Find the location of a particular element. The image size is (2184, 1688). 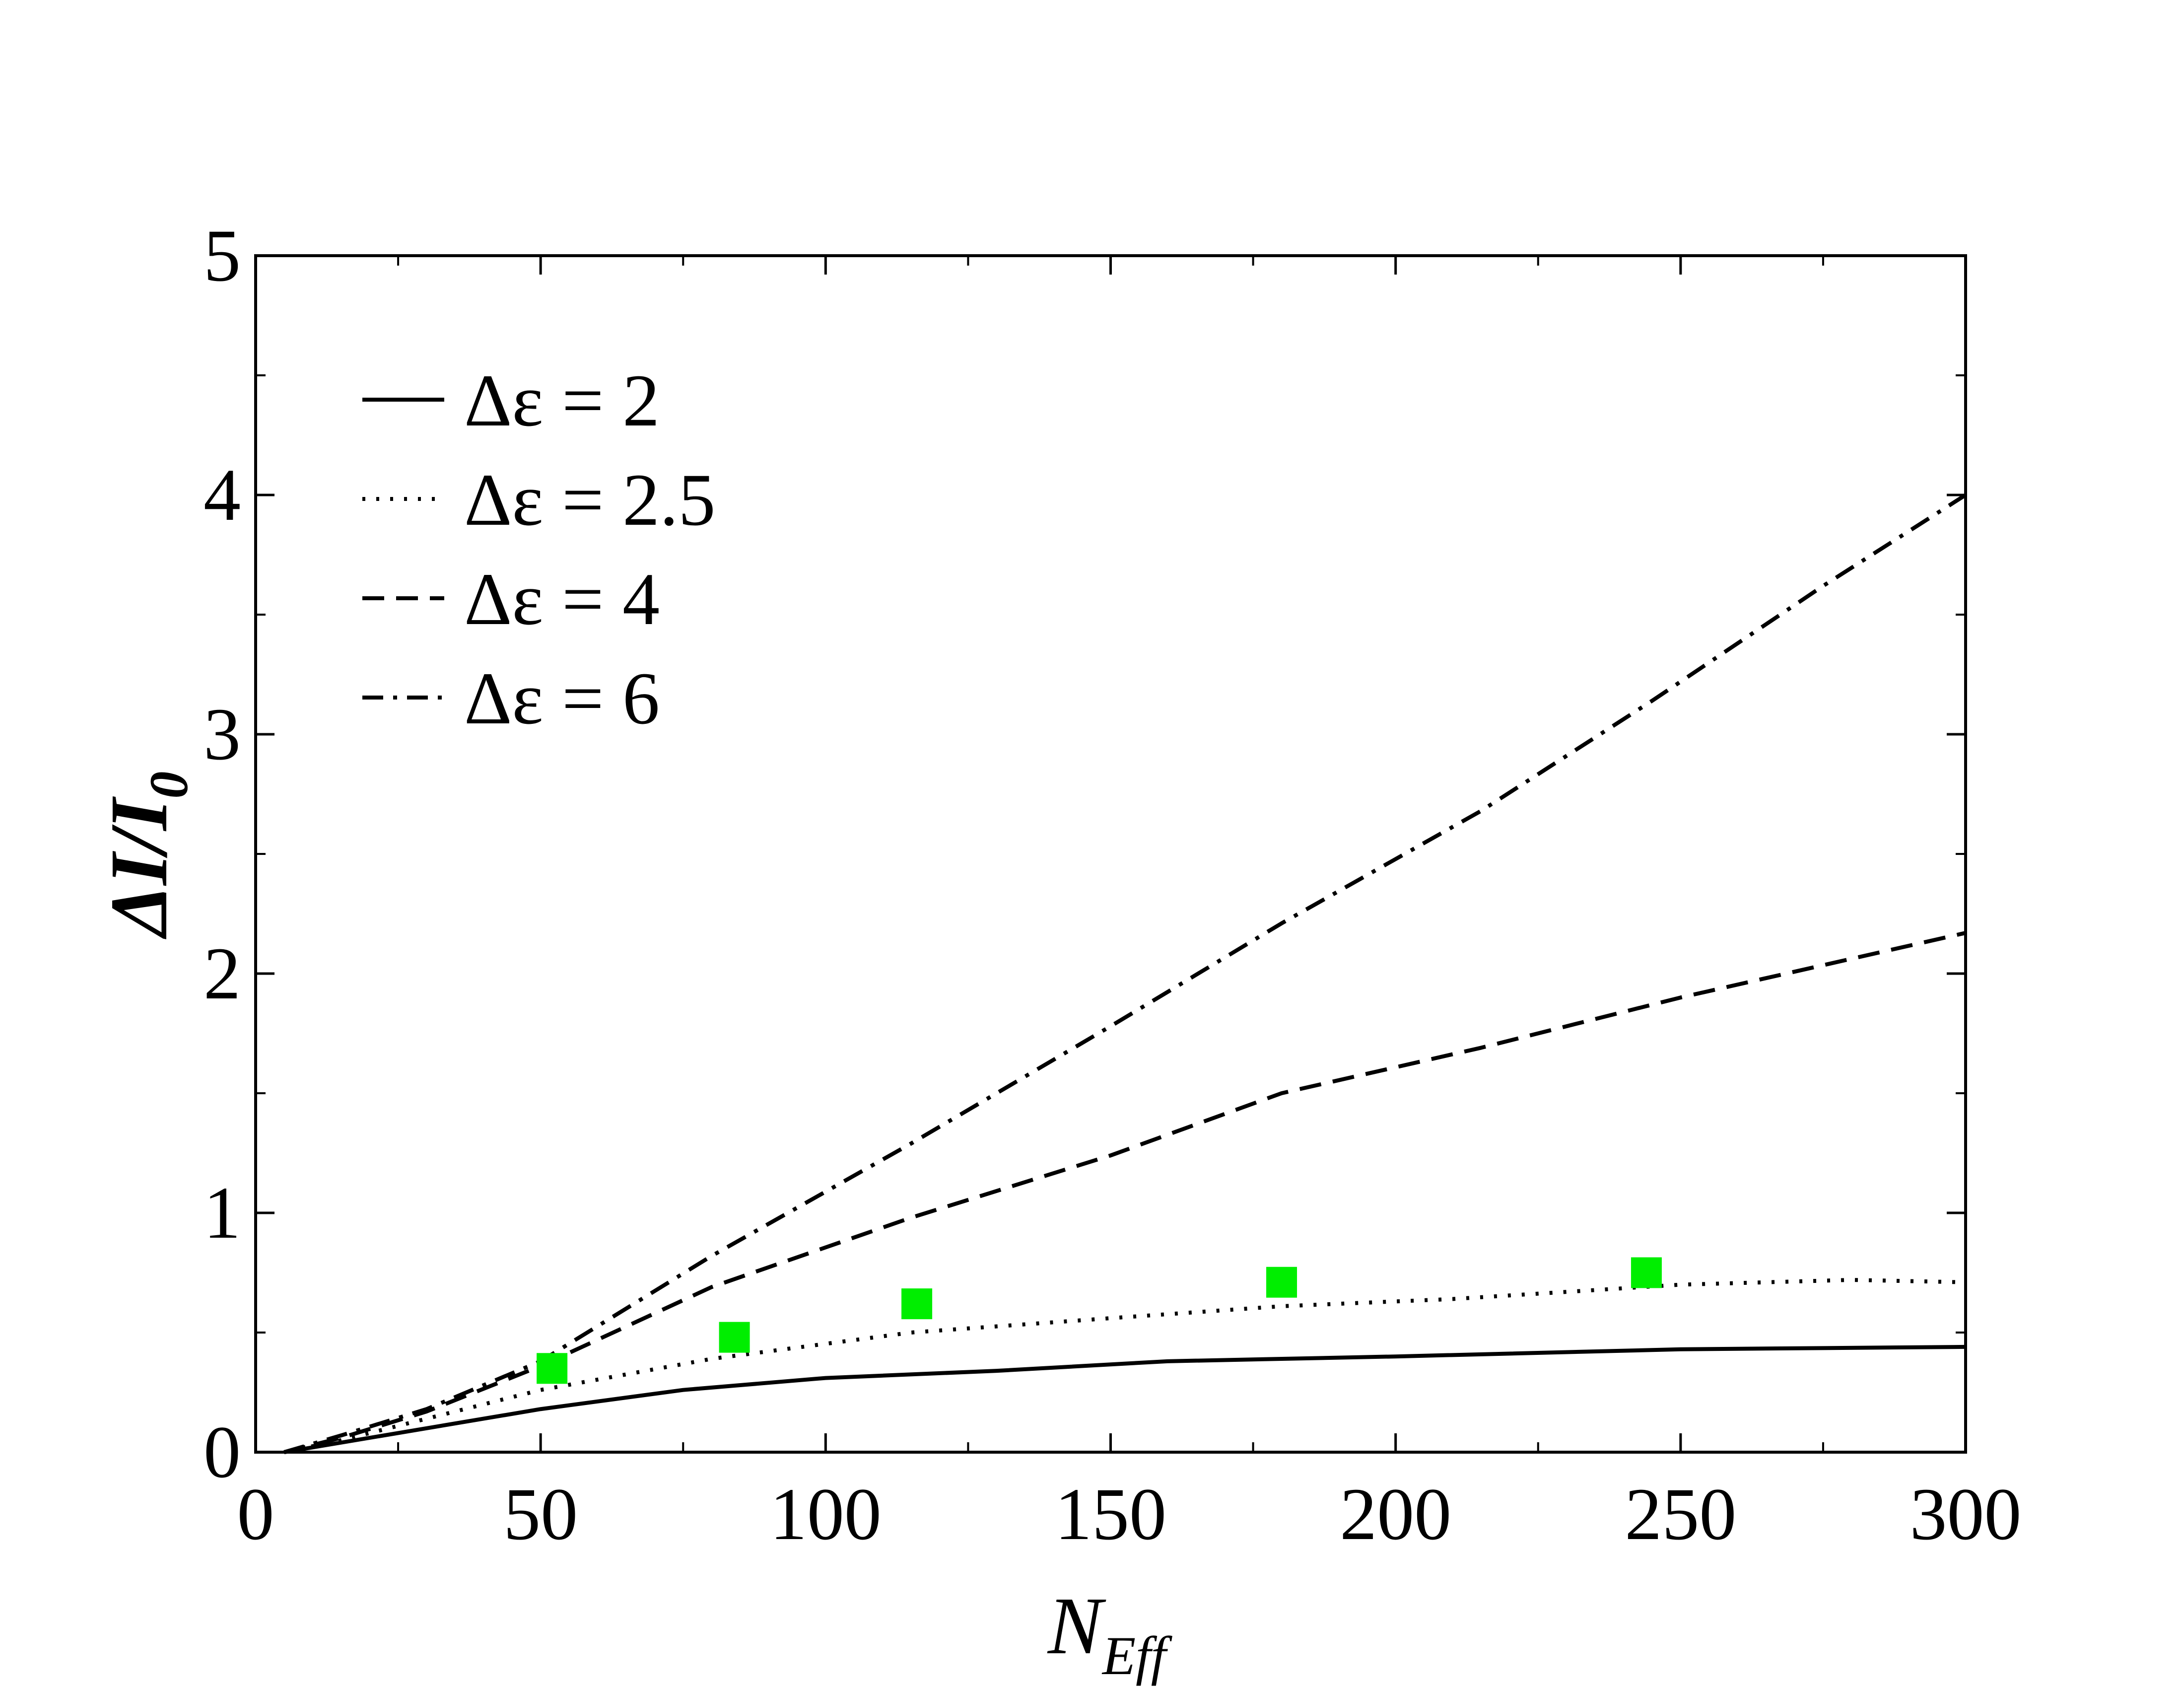

y-tick-label: 2 is located at coordinates (222, 973).